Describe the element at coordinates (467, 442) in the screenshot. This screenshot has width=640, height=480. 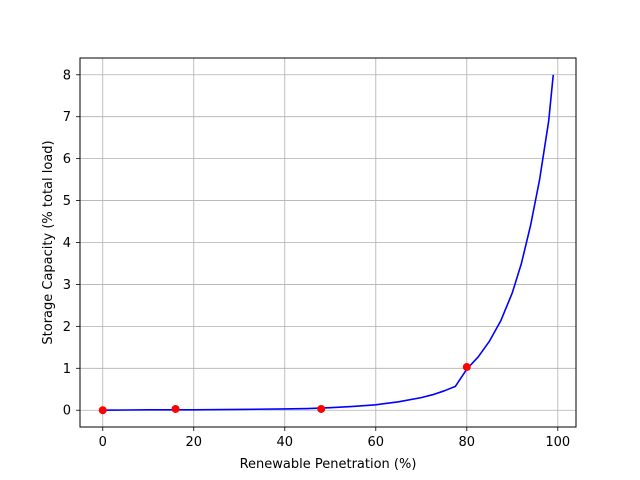
I see `x-tick-label: 80` at that location.